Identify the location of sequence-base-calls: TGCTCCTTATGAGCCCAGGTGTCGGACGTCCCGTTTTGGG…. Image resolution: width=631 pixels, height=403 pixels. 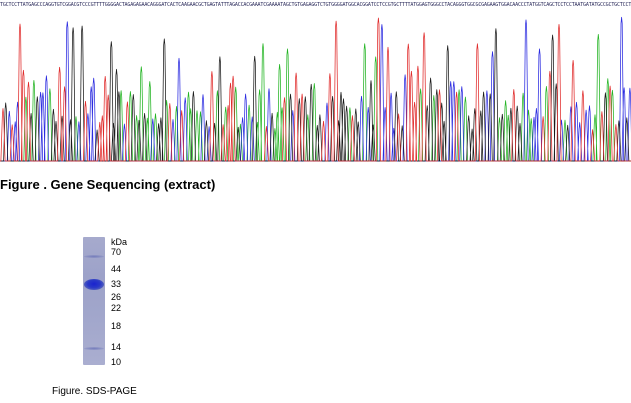
(315, 5).